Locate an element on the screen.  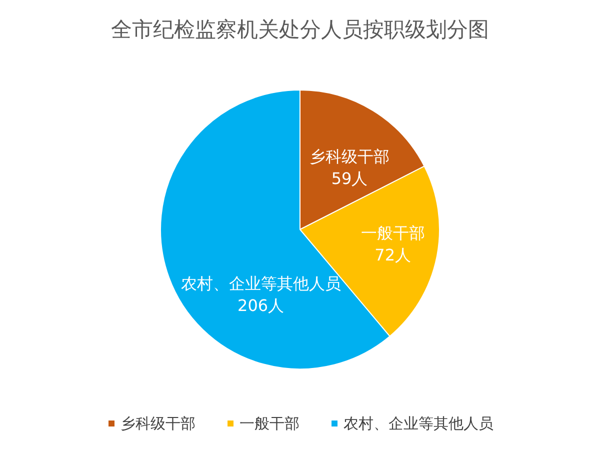
legend-label: 乡科级干部 is located at coordinates (158, 423).